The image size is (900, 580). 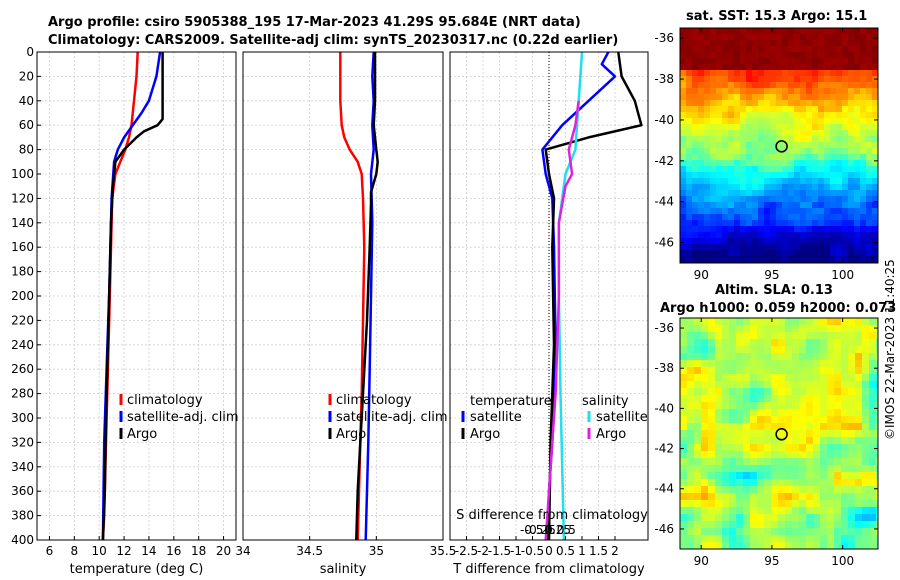 I want to click on y-tick-label: 360, so click(x=22, y=491).